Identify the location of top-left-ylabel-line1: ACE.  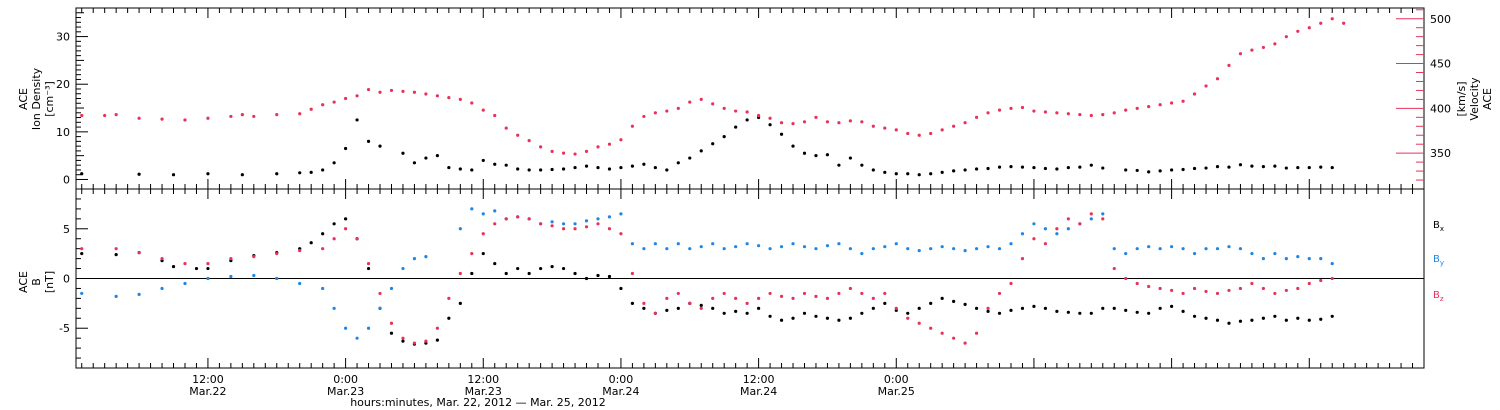
(23, 99).